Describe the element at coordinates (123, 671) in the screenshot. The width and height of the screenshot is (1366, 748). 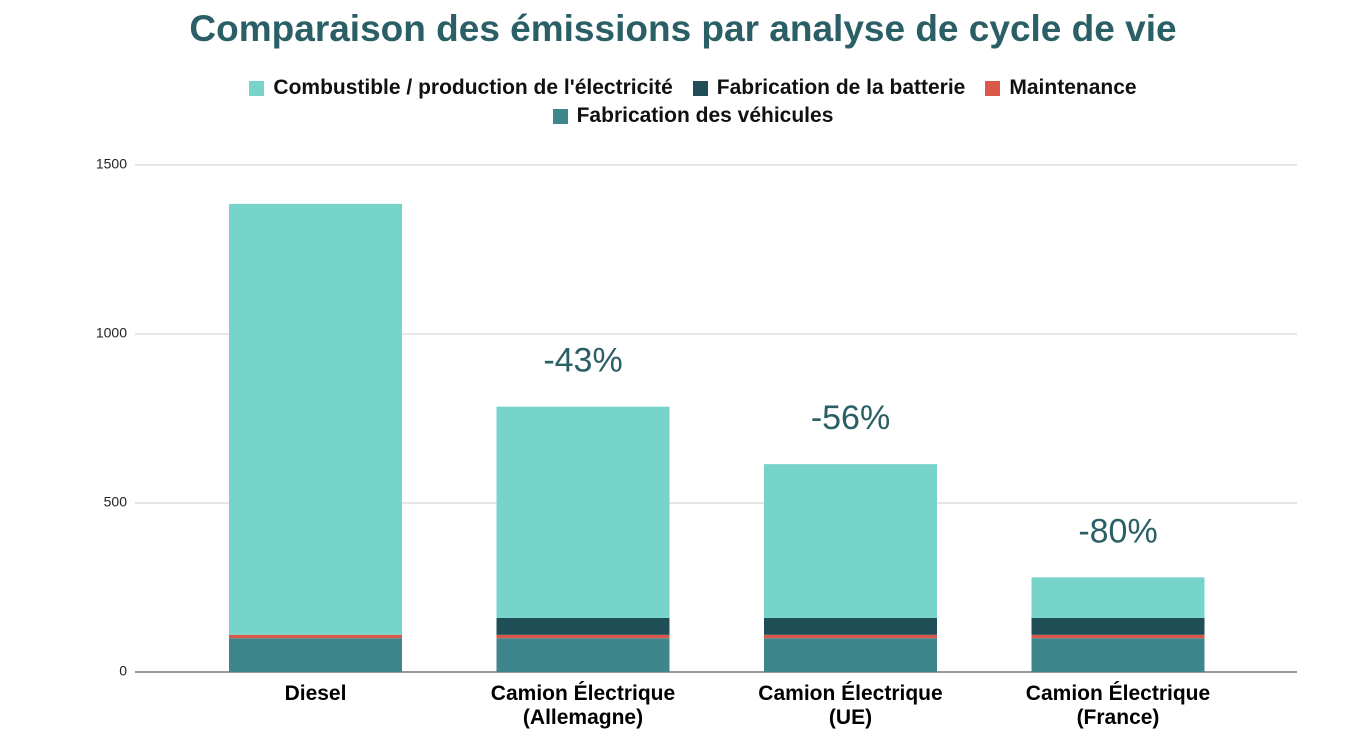
I see `y-tick-label: 0` at that location.